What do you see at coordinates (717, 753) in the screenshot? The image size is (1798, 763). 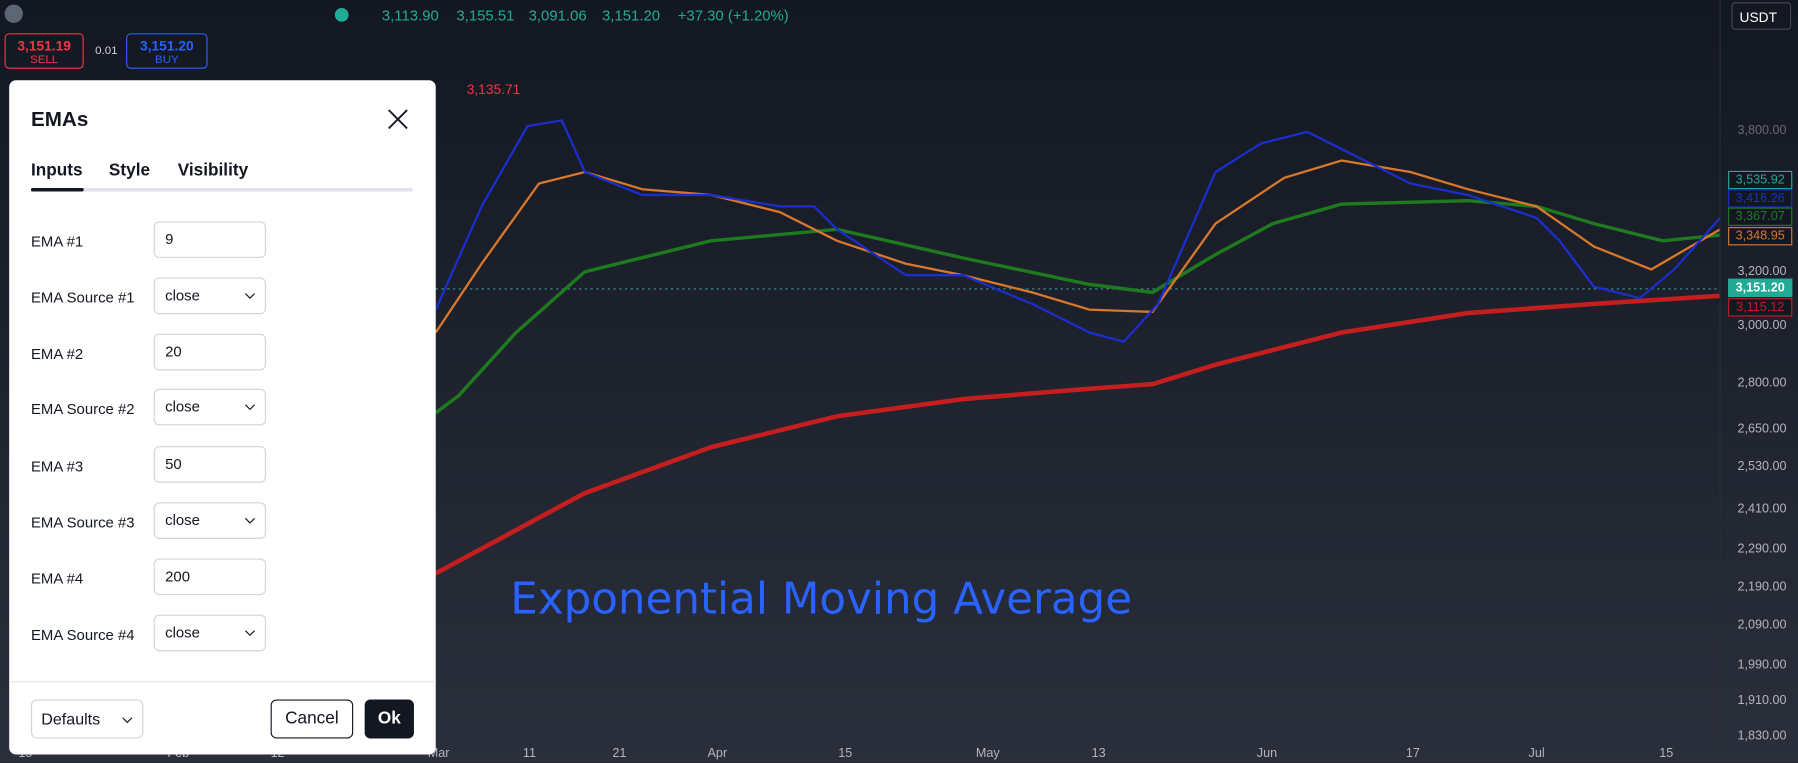 I see `time-label: Apr` at bounding box center [717, 753].